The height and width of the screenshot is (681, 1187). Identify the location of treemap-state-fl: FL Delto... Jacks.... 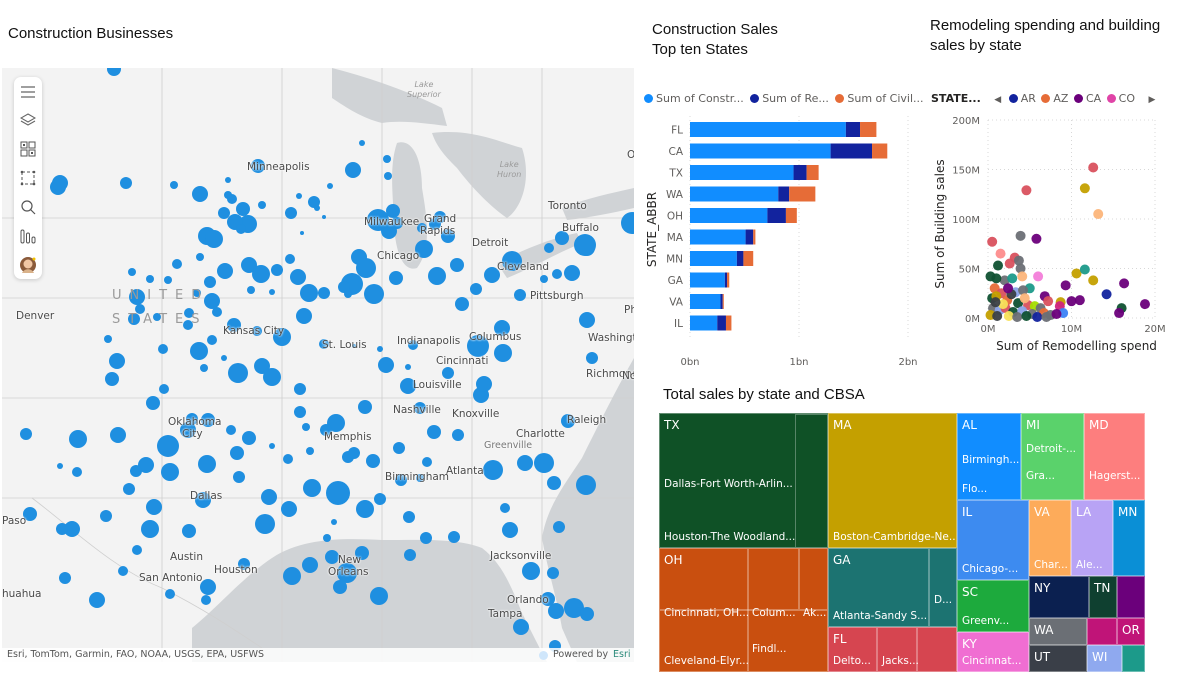
(892, 649).